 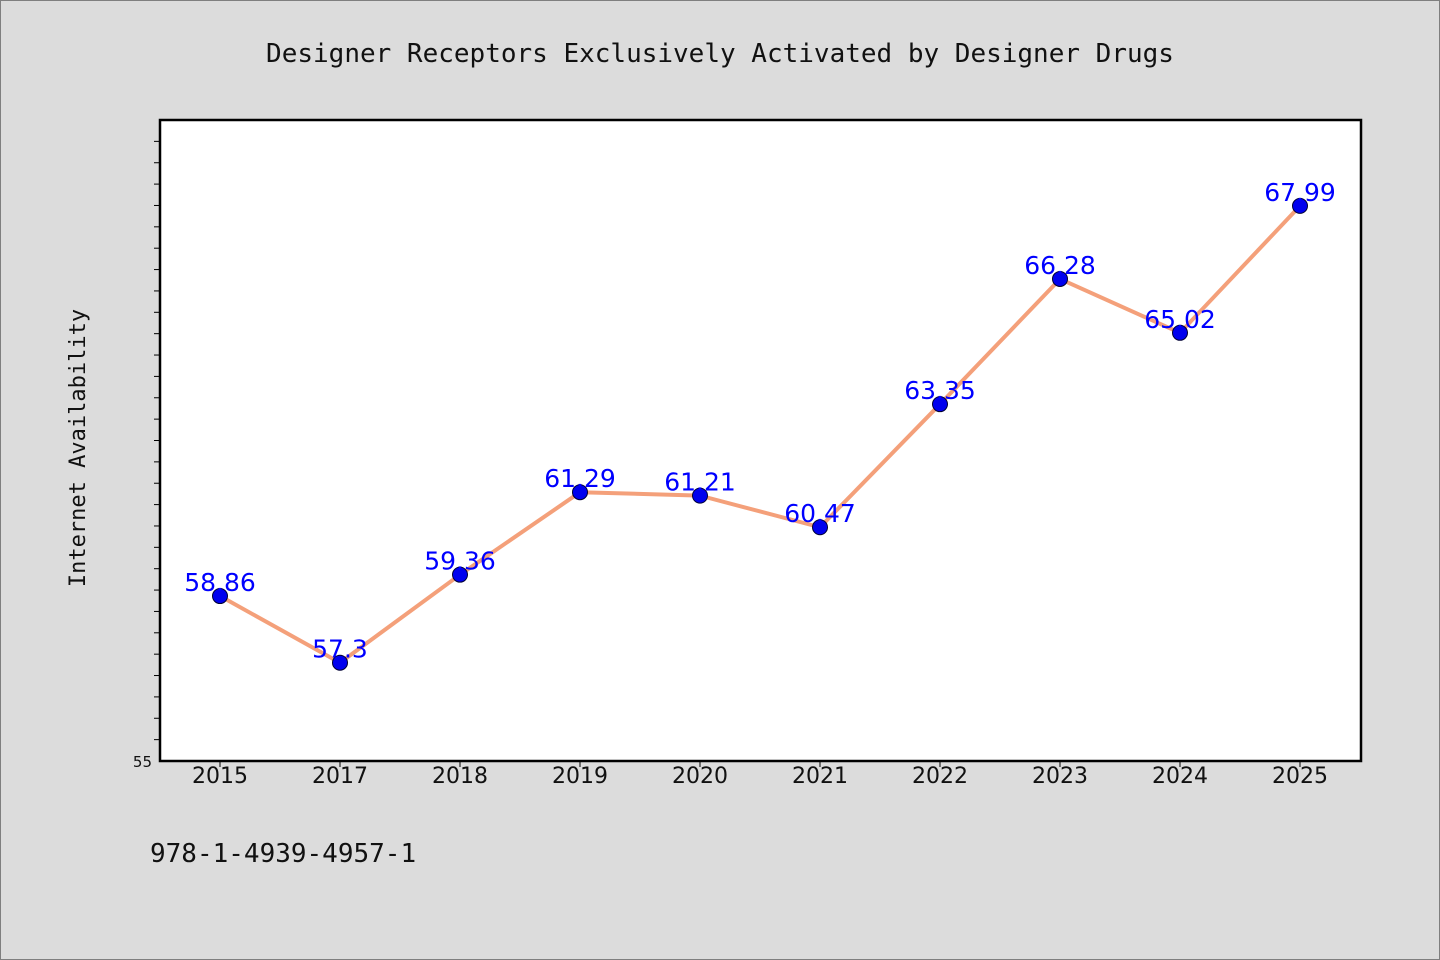 What do you see at coordinates (1060, 265) in the screenshot?
I see `data-label: 66.28` at bounding box center [1060, 265].